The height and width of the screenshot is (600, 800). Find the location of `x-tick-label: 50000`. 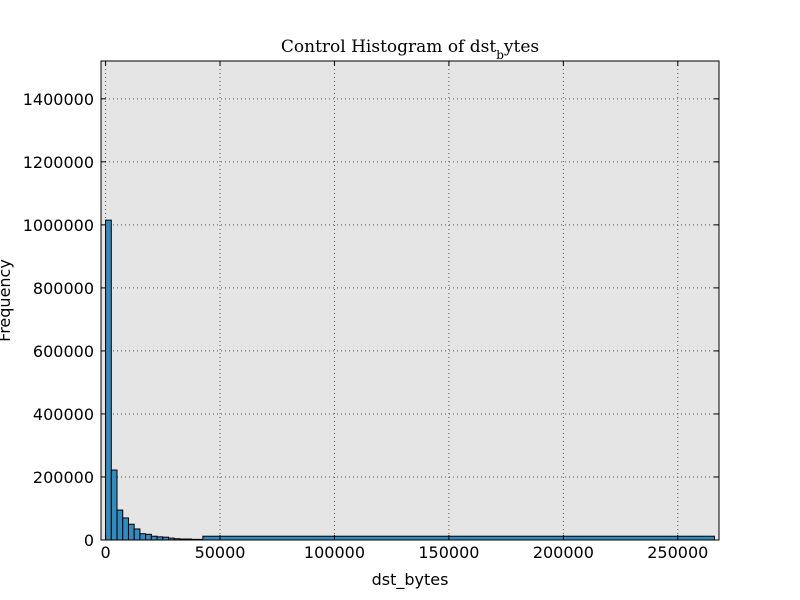

x-tick-label: 50000 is located at coordinates (220, 552).